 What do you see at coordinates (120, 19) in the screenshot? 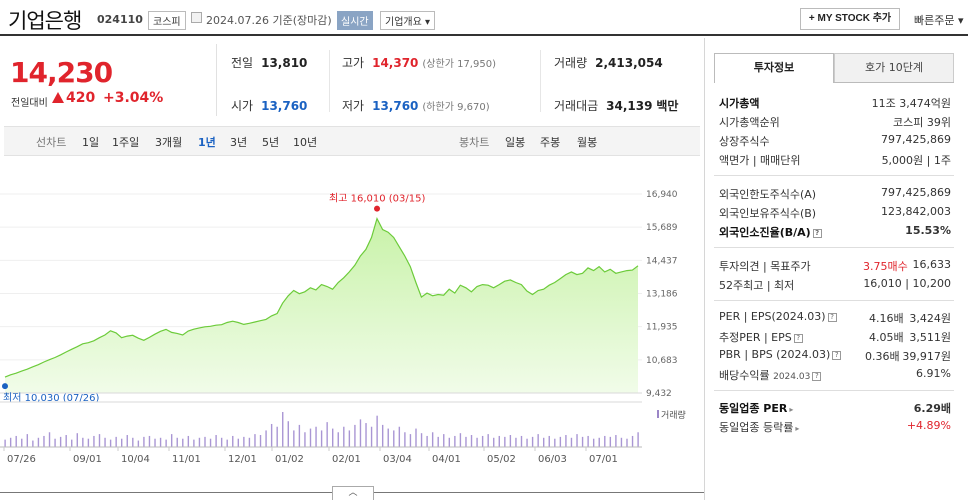
I see `stock-code: 024110` at bounding box center [120, 19].